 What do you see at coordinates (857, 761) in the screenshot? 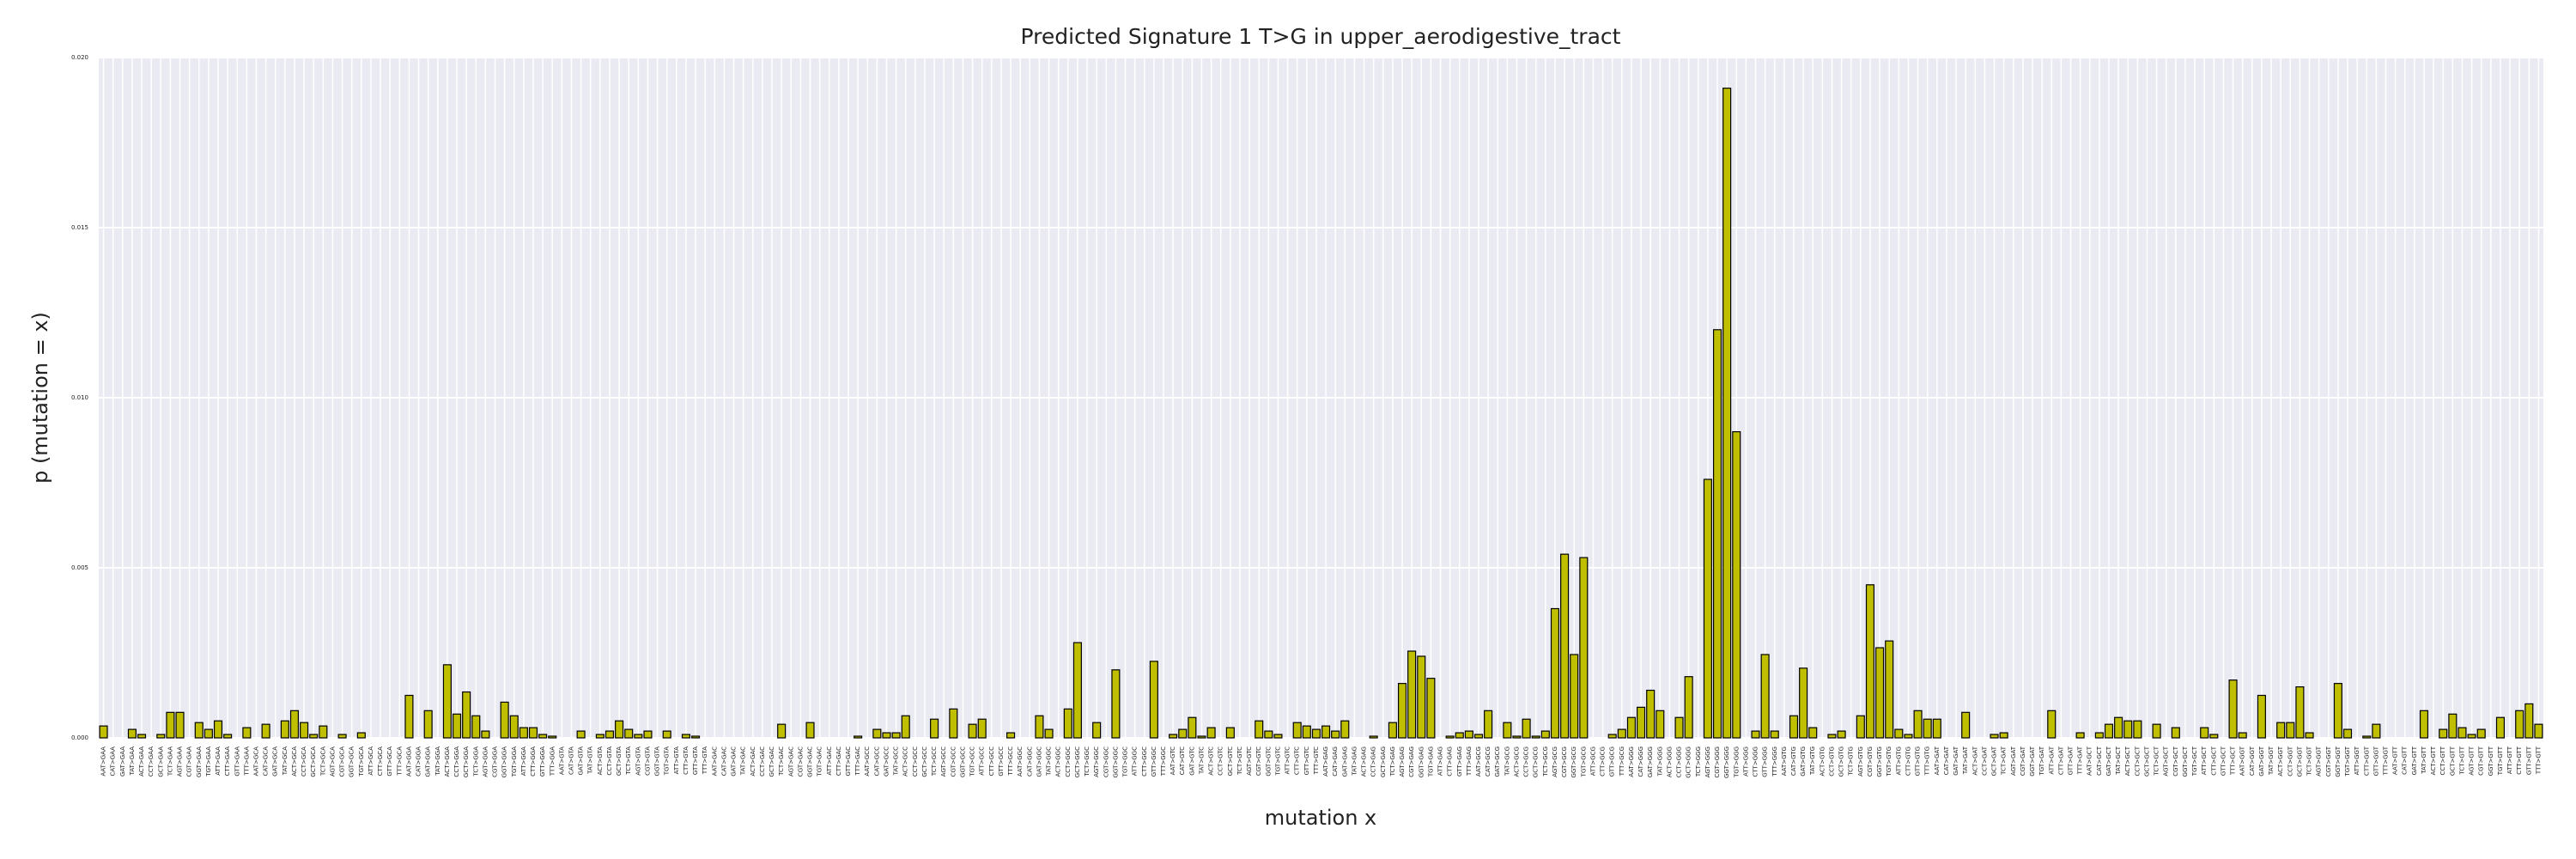
I see `x-tick-label: TTT>GAC` at bounding box center [857, 761].